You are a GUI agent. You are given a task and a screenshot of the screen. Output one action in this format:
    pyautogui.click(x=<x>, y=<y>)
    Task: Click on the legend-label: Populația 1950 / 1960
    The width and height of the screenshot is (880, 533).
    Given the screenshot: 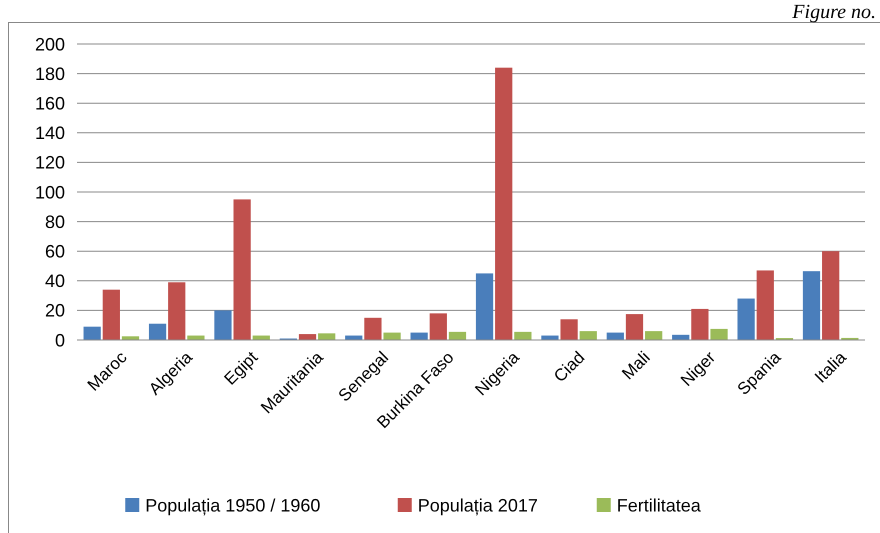 What is the action you would take?
    pyautogui.click(x=232, y=505)
    